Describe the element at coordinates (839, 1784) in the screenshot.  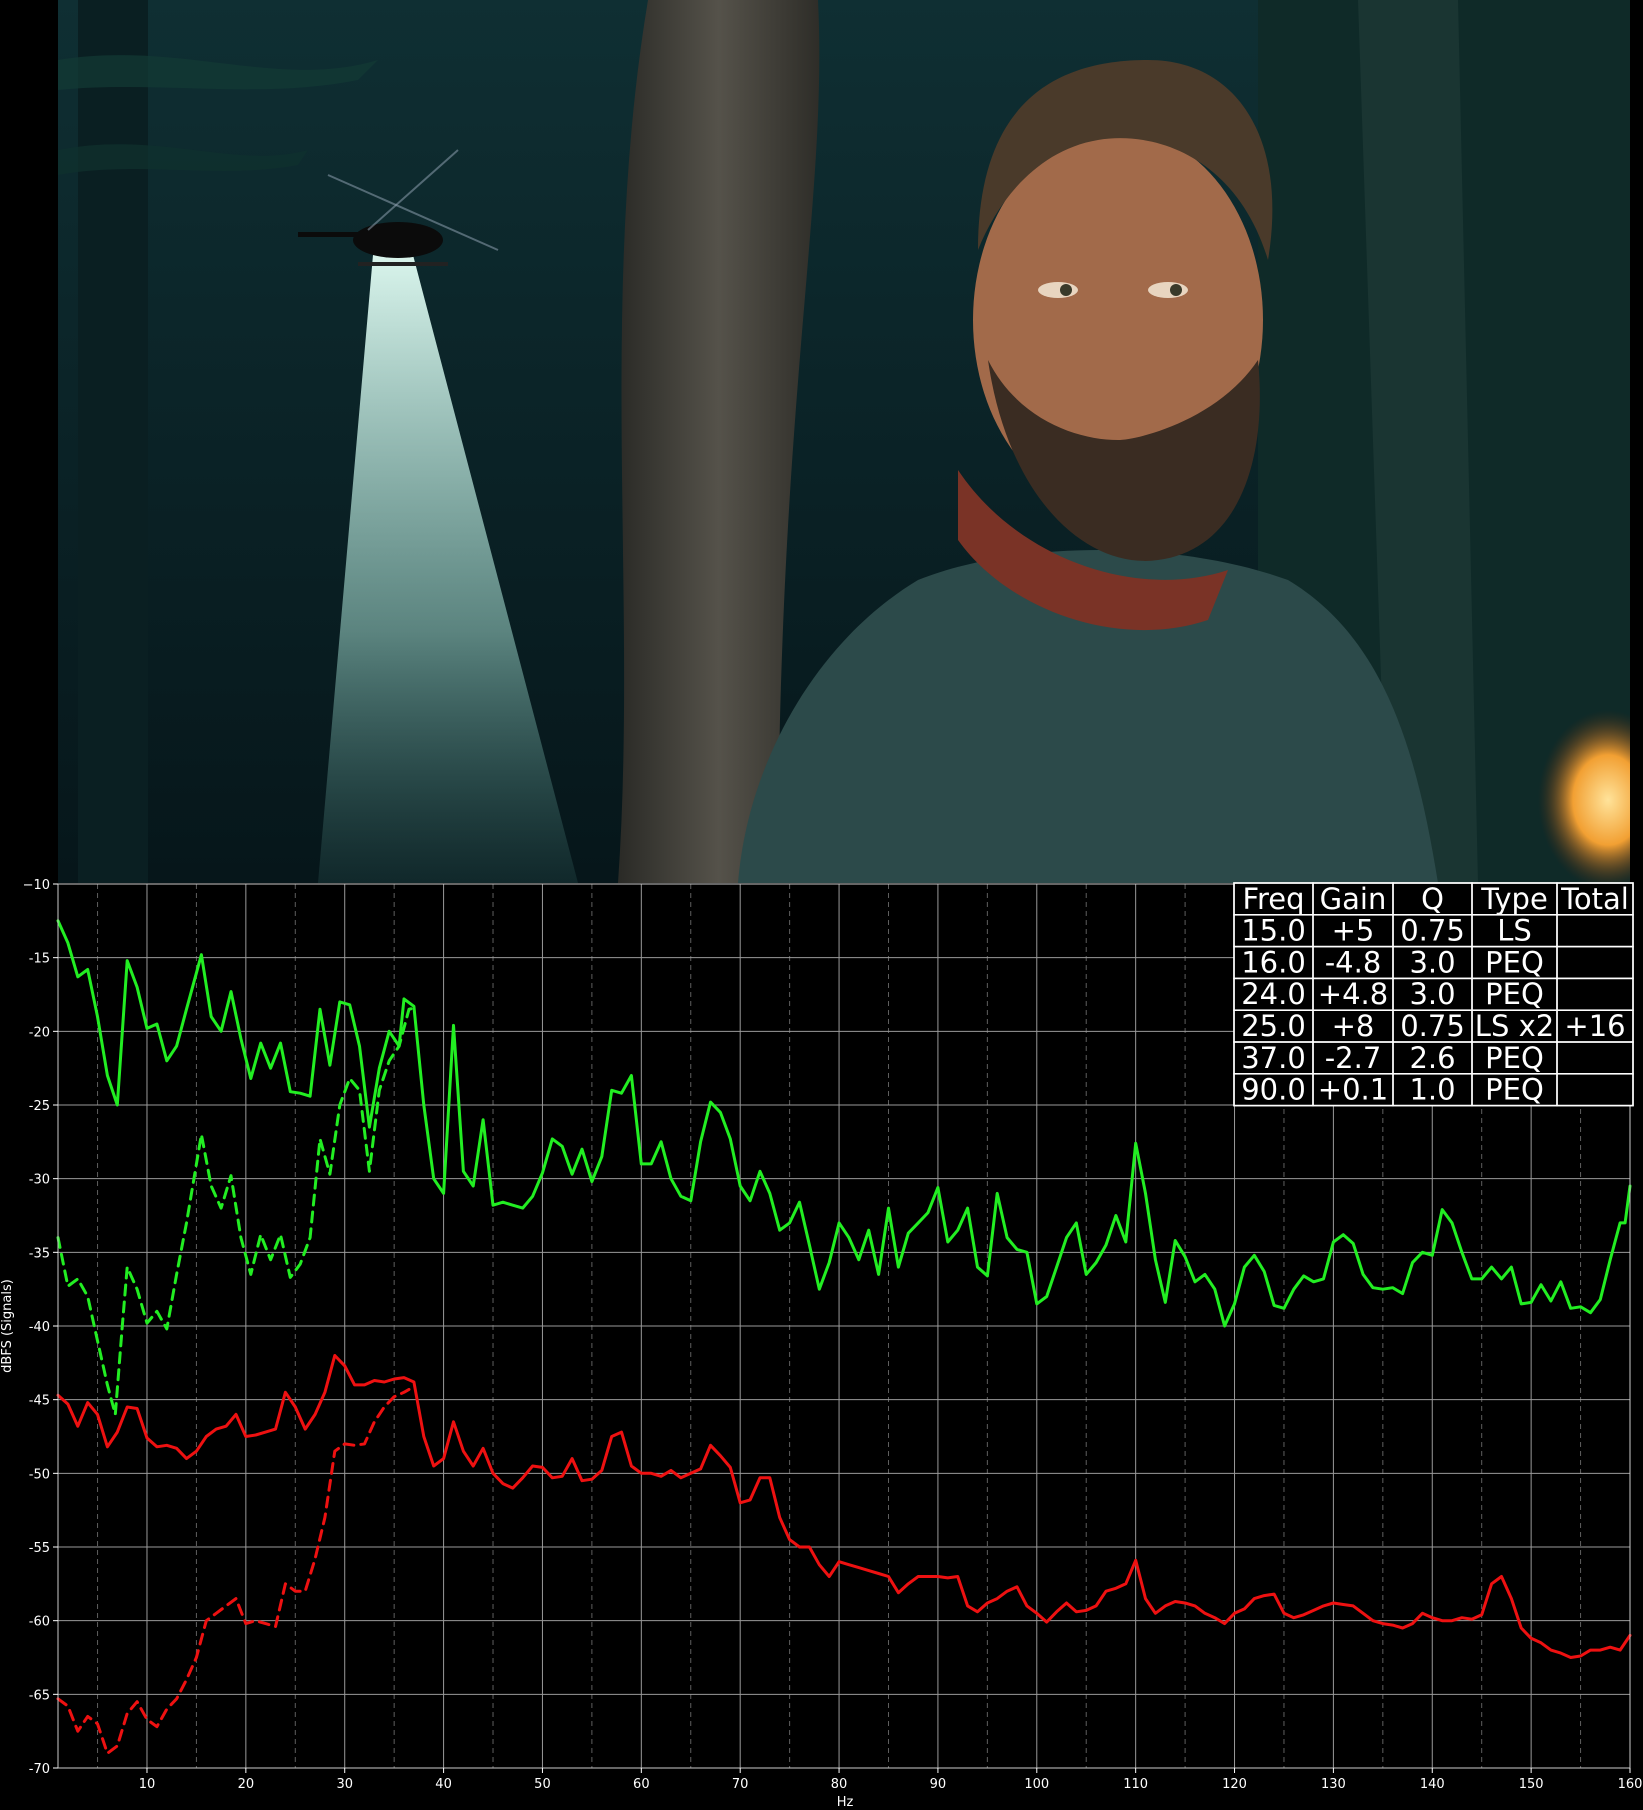
I see `x-tick-label: 80` at that location.